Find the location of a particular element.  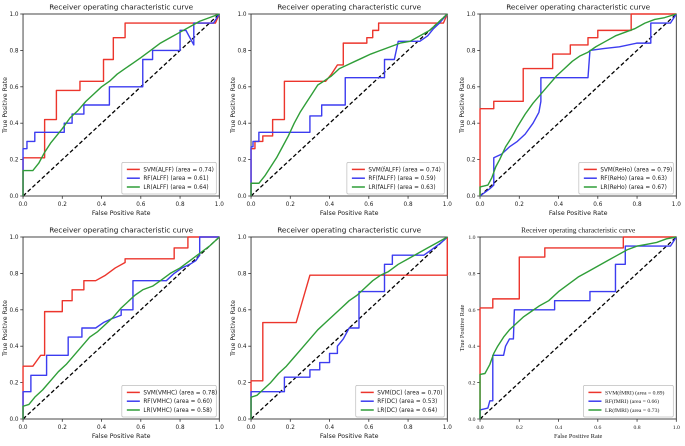

legend-svm-label: SVM(DC) (area = 0.70) is located at coordinates (410, 393).